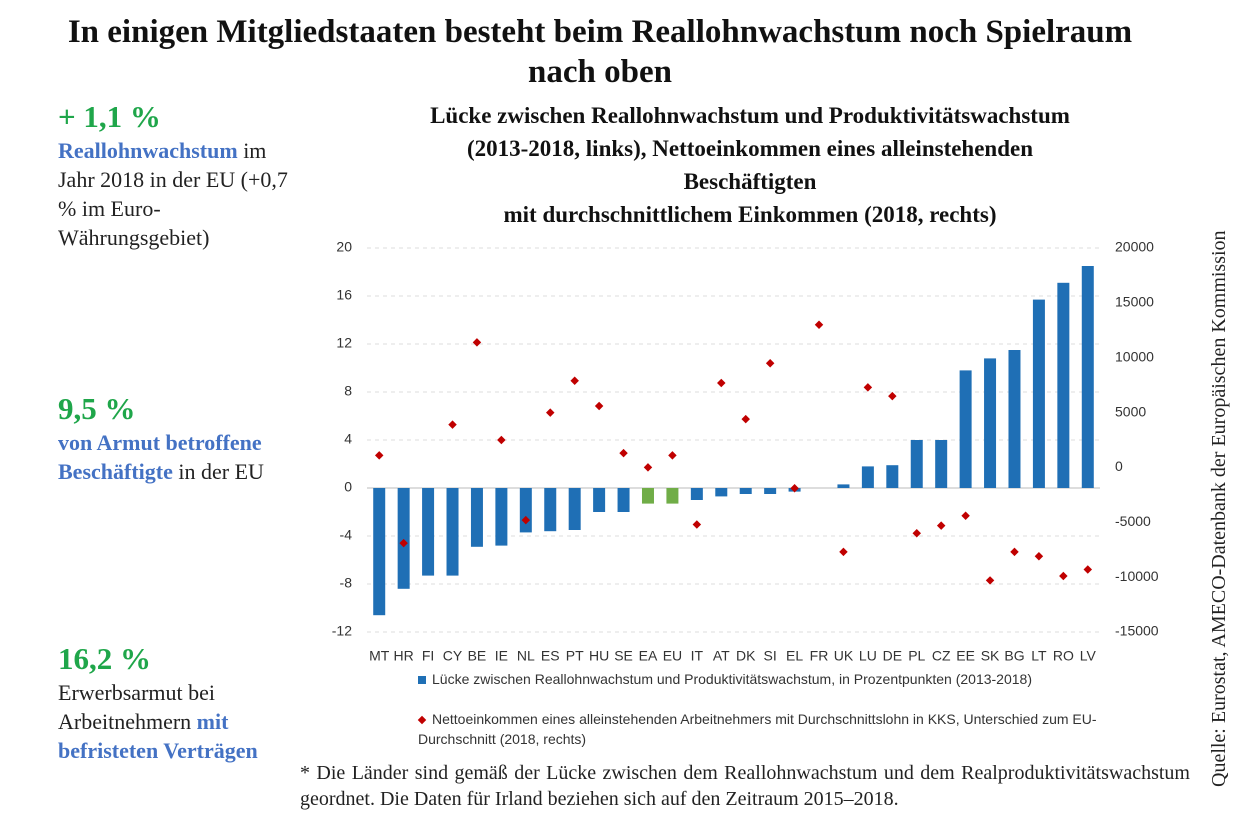  I want to click on x-tick-label: LU, so click(868, 656).